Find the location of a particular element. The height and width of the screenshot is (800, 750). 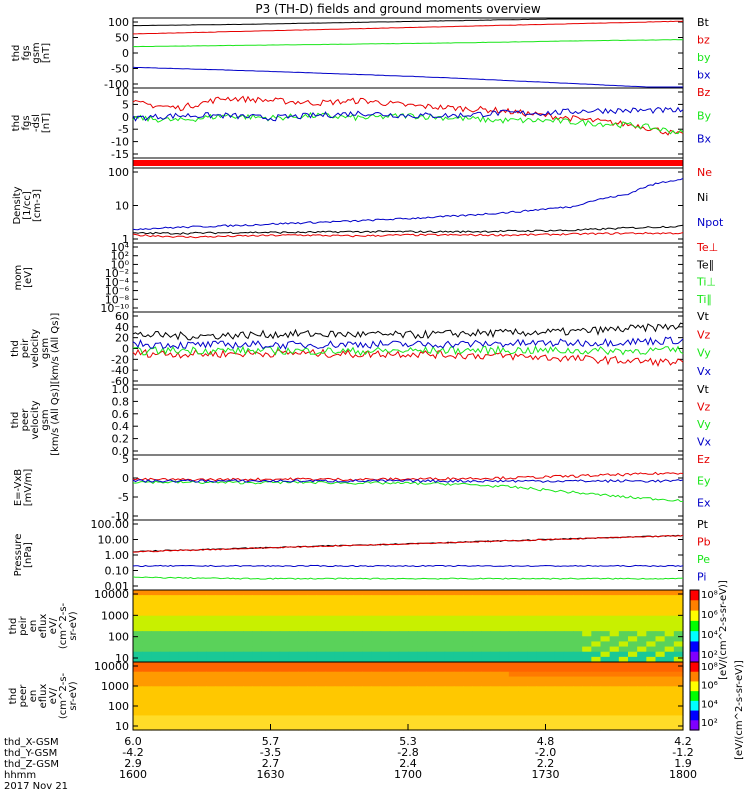

y-tick-label: 10⁰ is located at coordinates (120, 264).